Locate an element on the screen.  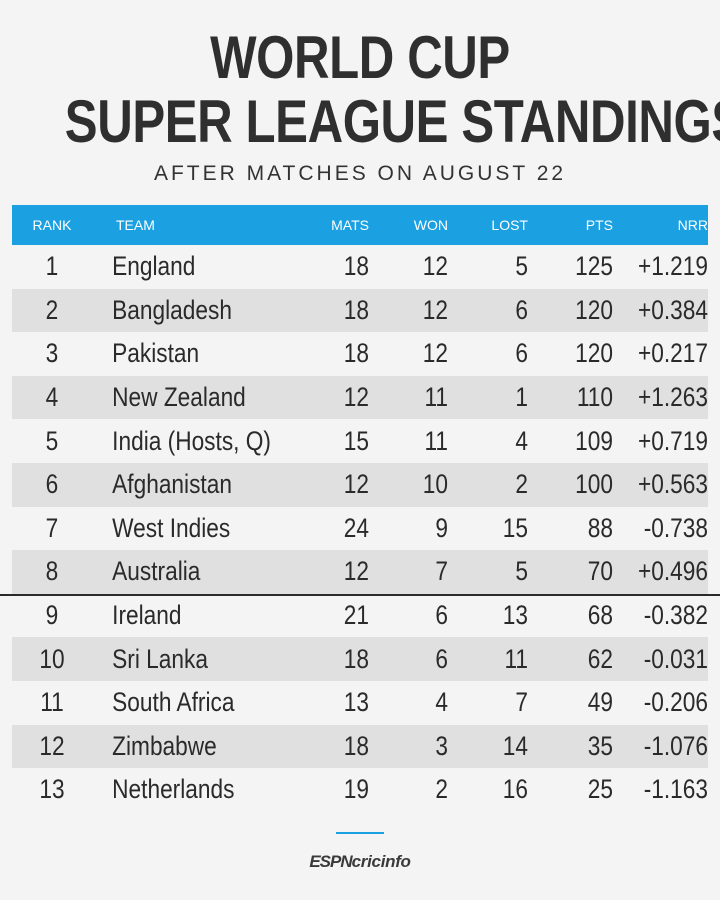
cell-pts: 35 is located at coordinates (600, 745).